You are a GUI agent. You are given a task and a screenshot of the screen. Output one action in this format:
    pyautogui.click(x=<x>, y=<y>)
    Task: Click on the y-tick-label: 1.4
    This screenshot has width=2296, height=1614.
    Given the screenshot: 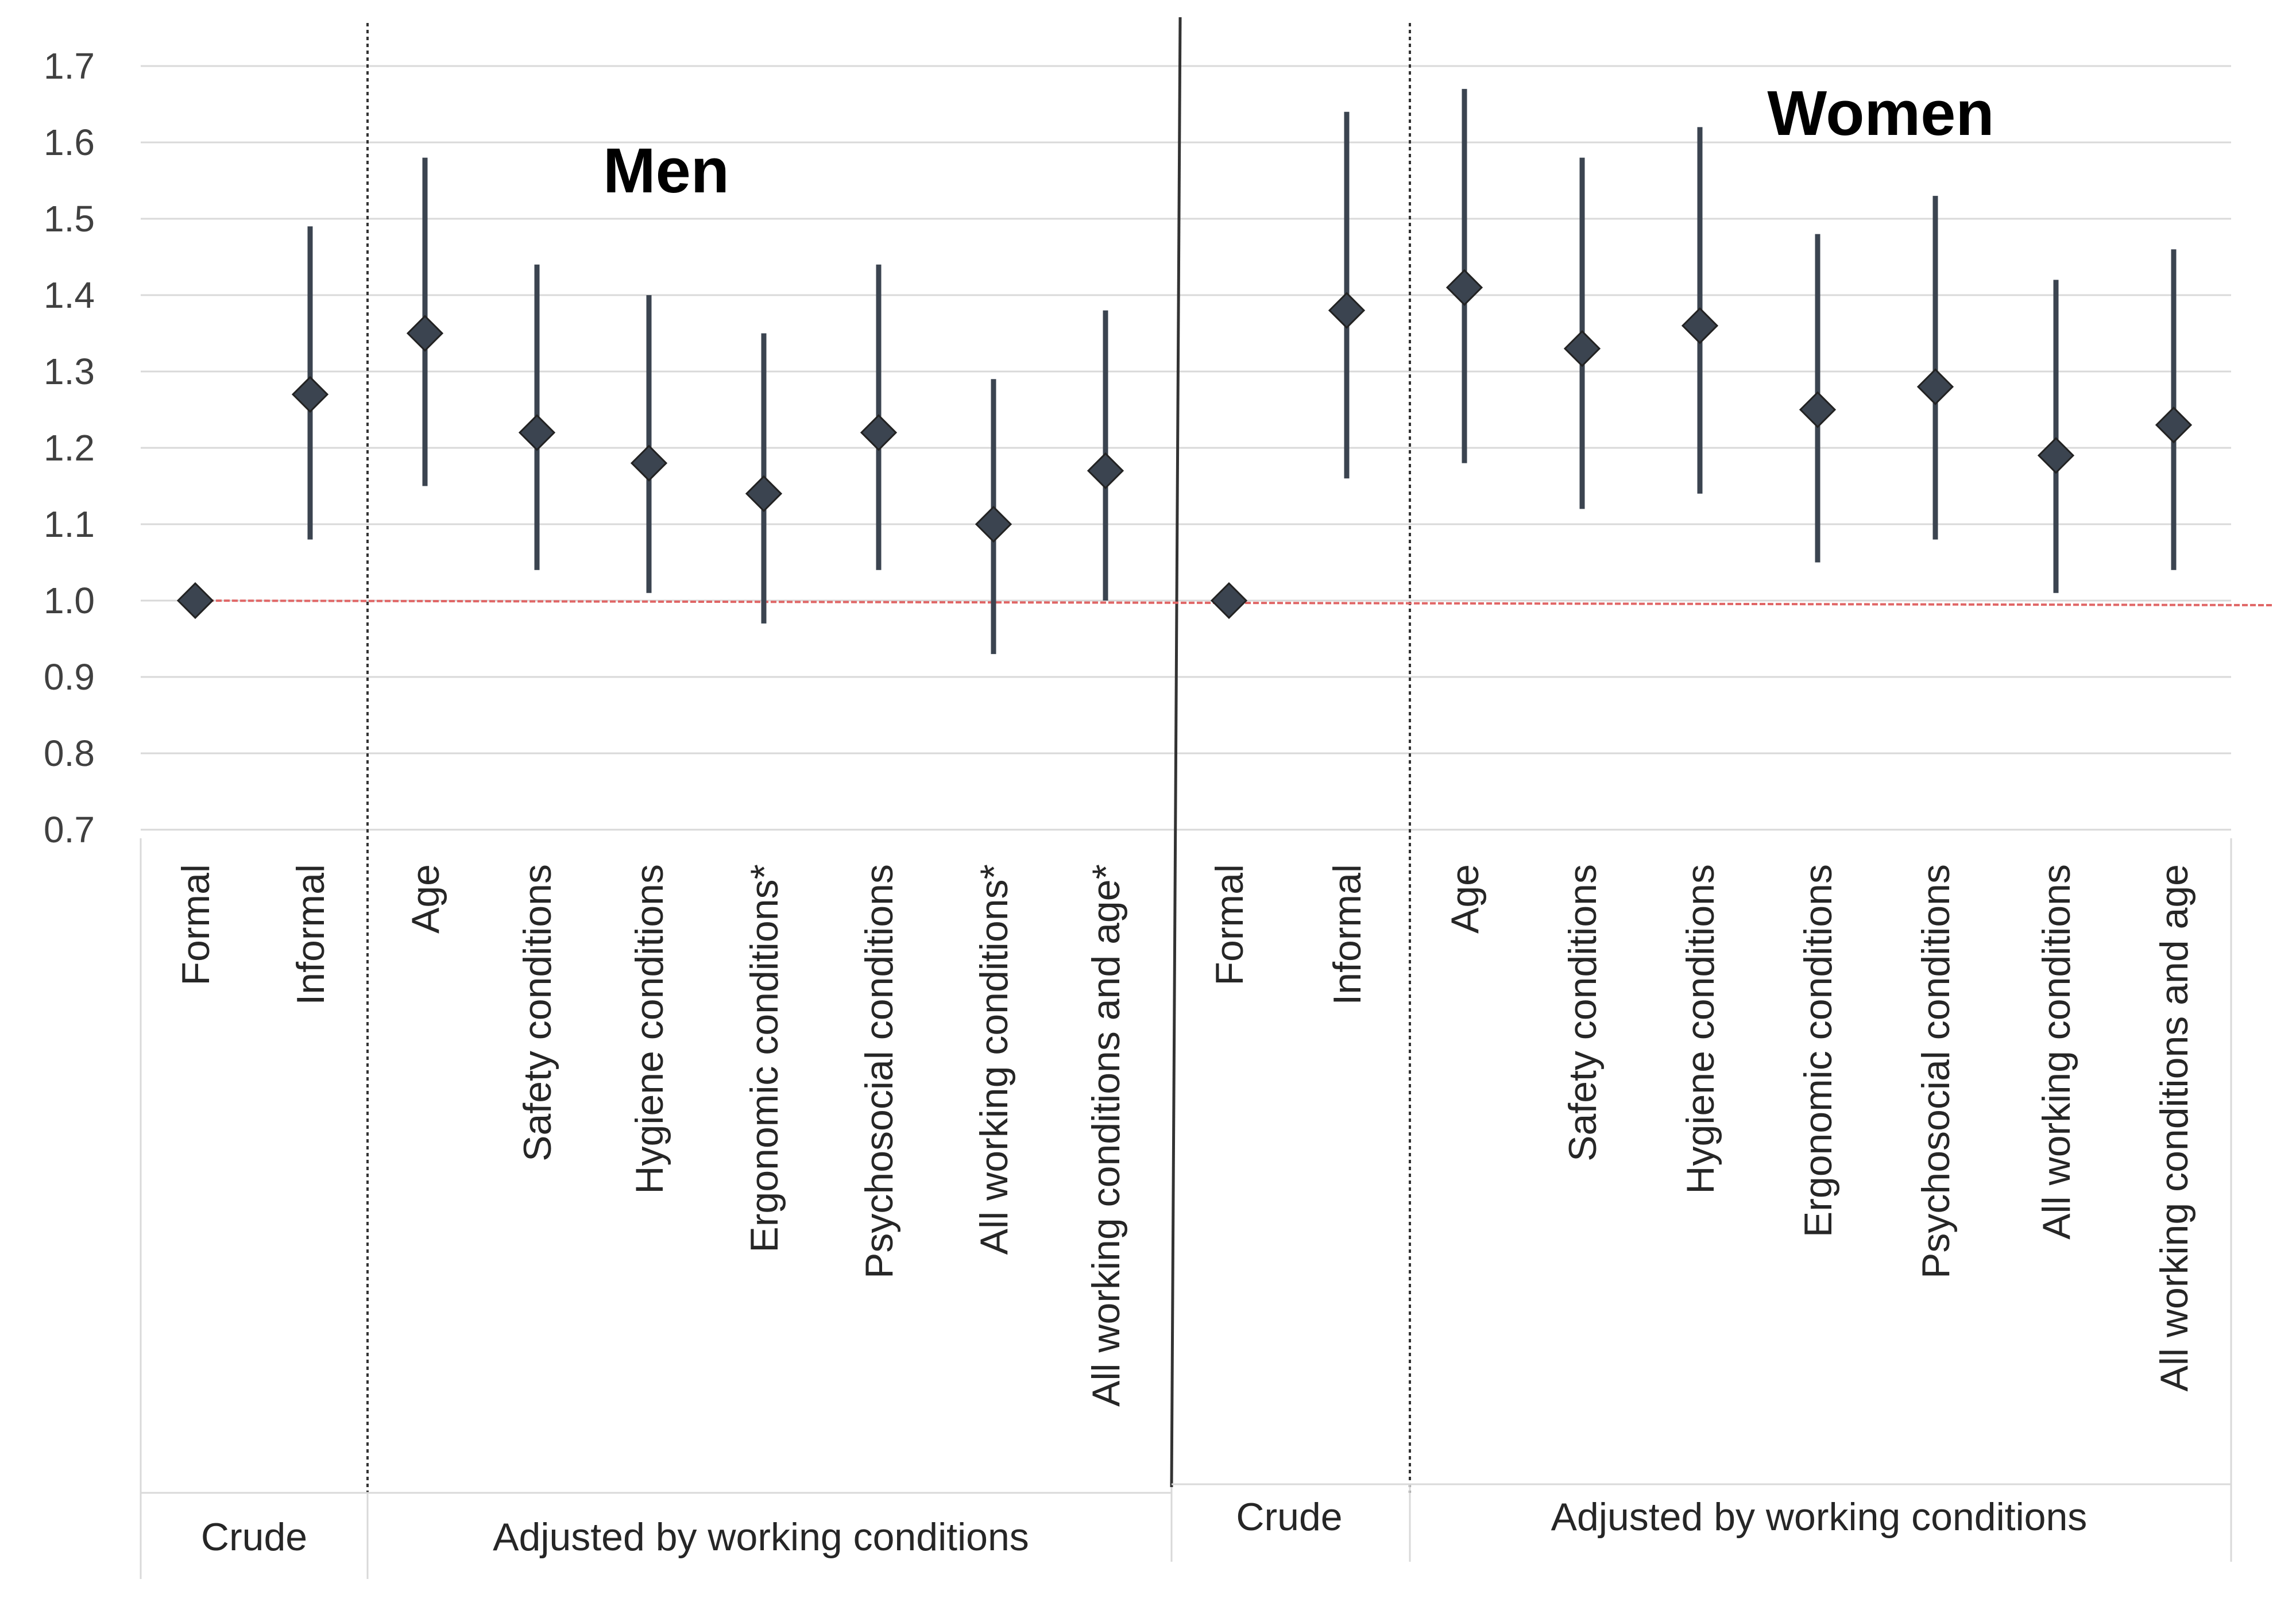 What is the action you would take?
    pyautogui.click(x=69, y=295)
    